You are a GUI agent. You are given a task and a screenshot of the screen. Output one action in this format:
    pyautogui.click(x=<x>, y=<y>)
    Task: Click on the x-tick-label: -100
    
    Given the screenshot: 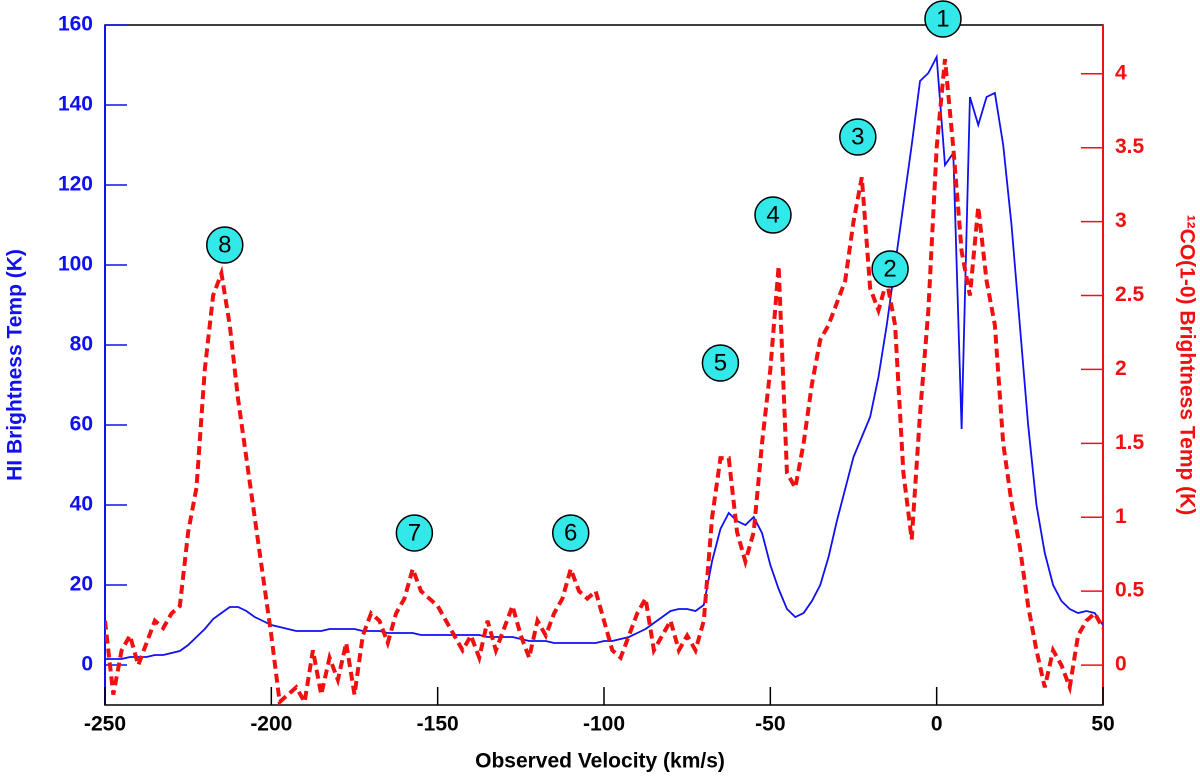 What is the action you would take?
    pyautogui.click(x=604, y=724)
    